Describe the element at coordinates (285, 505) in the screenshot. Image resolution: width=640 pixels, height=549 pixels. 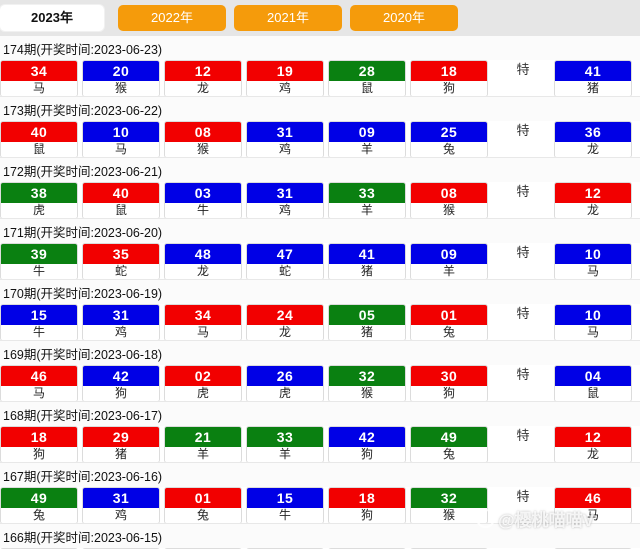
I see `ball-cell: 15 牛` at that location.